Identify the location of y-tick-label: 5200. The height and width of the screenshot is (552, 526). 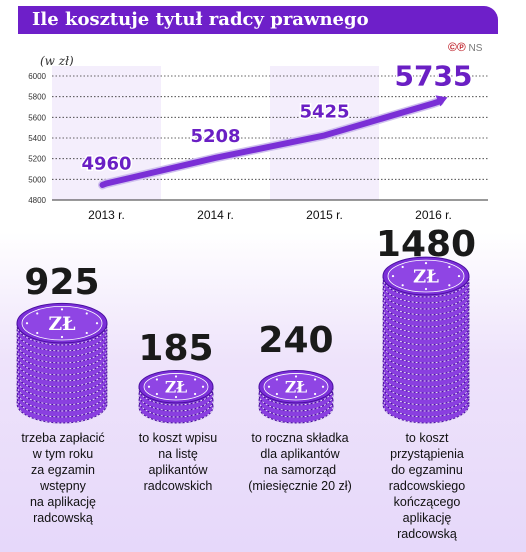
(37, 159).